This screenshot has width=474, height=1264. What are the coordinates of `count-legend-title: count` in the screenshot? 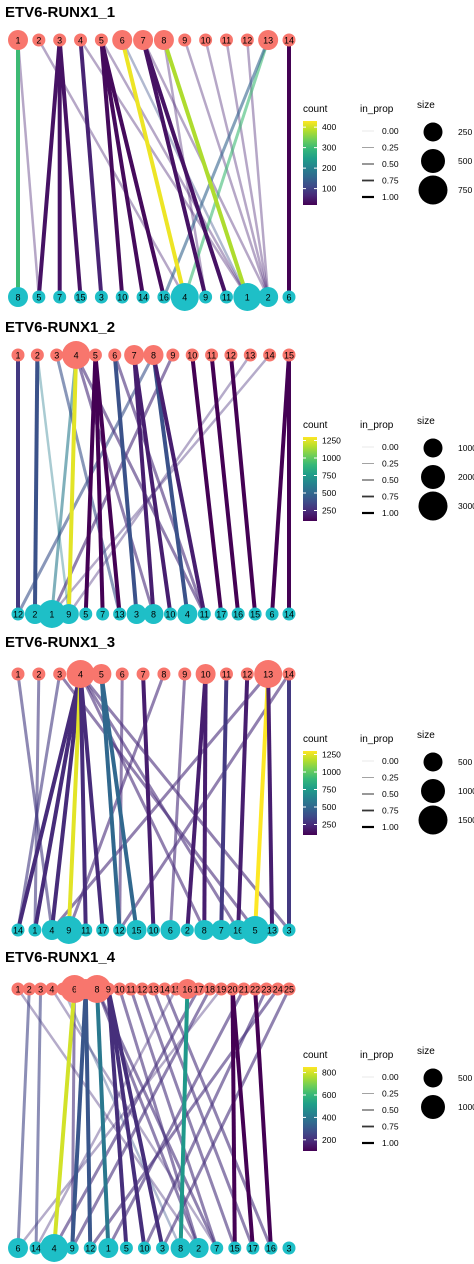 It's located at (315, 109).